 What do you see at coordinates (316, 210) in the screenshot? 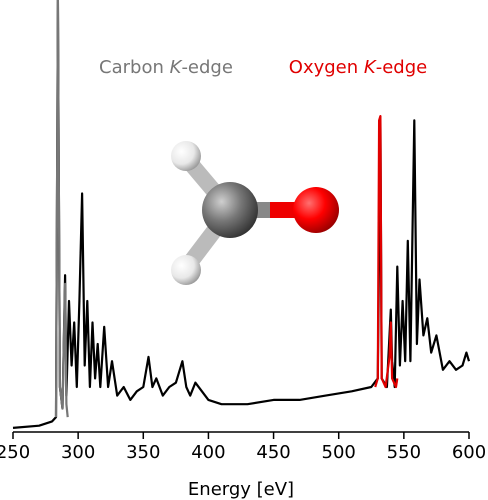
I see `oxygen-atom` at bounding box center [316, 210].